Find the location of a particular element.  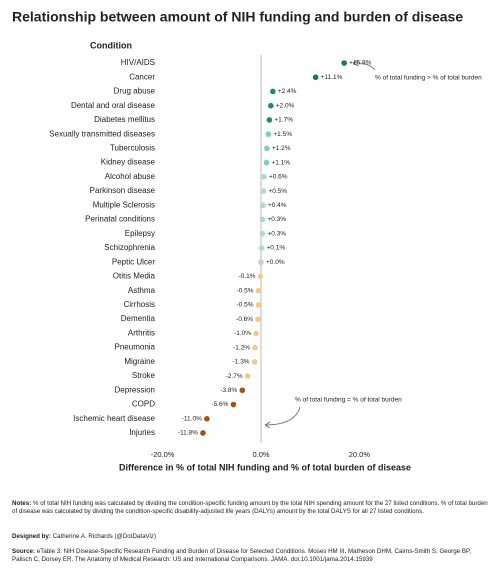

category-label: Diabetes mellitus is located at coordinates (124, 119).